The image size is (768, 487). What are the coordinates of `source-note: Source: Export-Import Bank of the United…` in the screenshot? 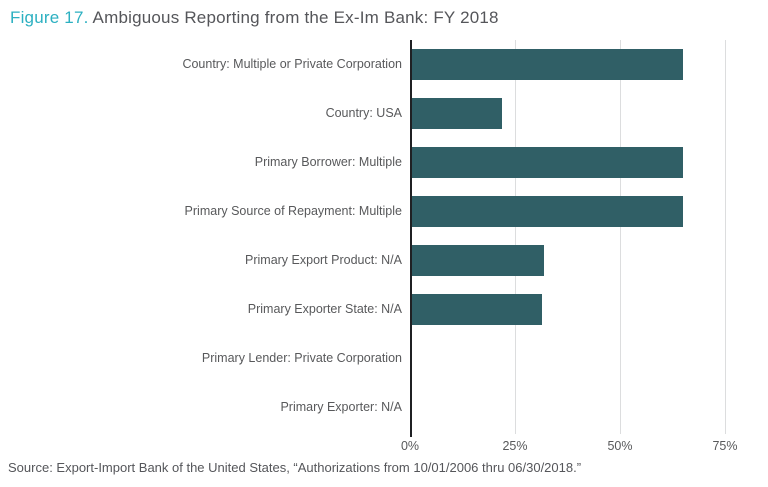 It's located at (295, 467).